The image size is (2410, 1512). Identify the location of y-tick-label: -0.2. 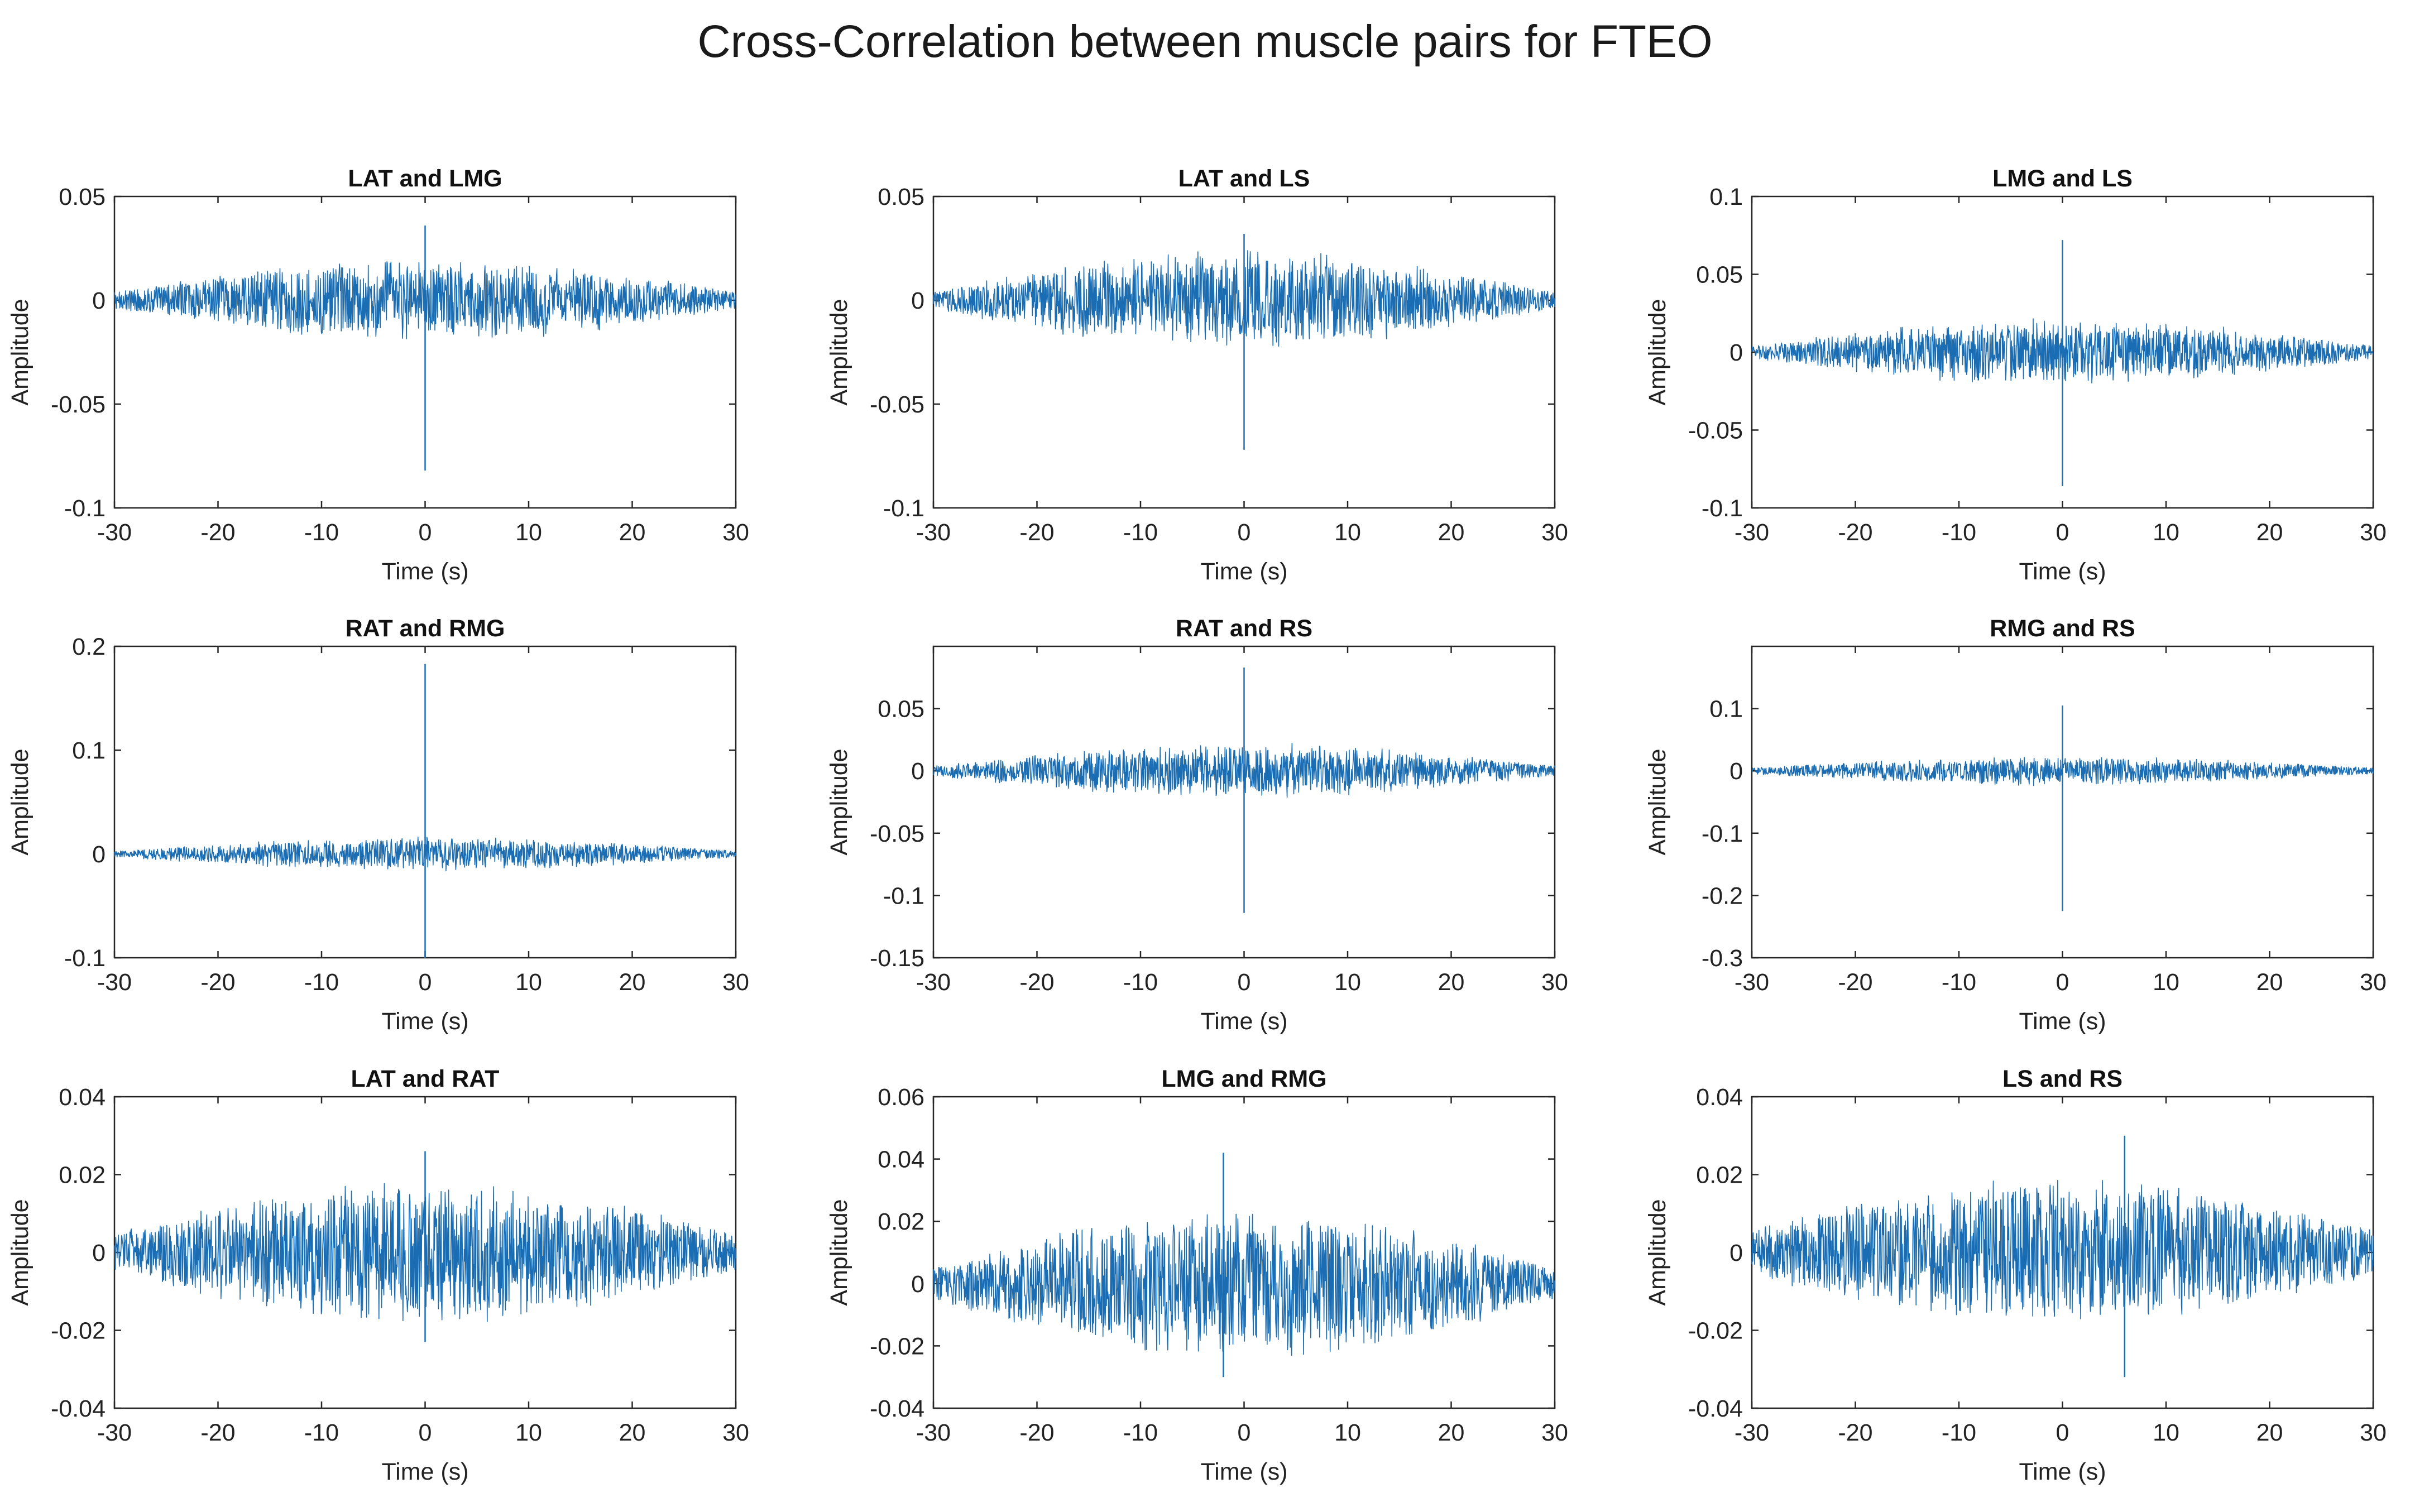
(1722, 895).